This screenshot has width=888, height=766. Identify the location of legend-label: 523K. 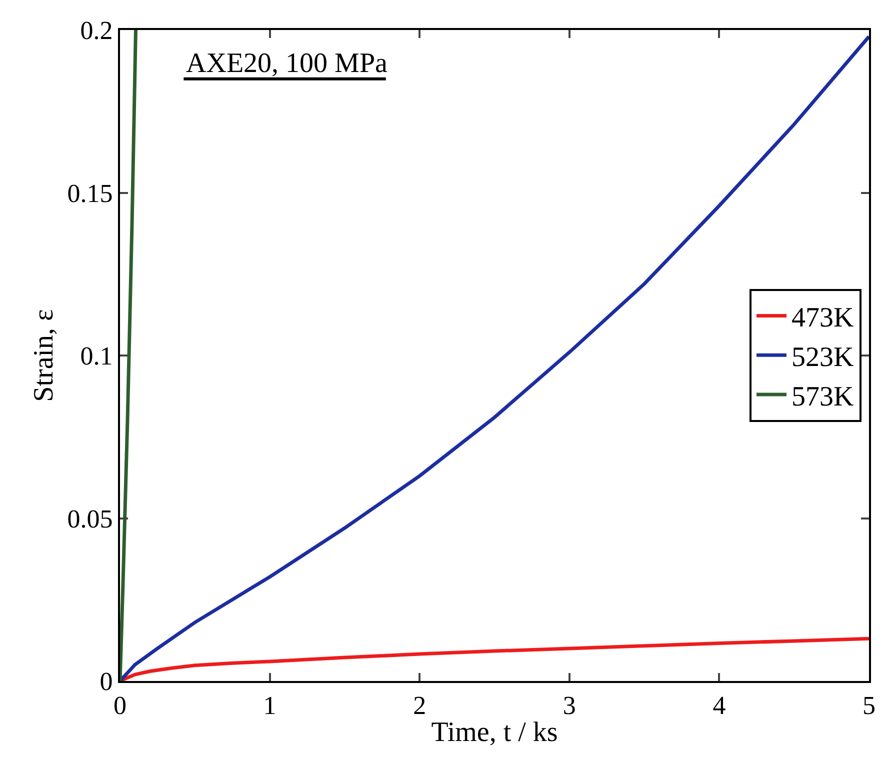
(823, 358).